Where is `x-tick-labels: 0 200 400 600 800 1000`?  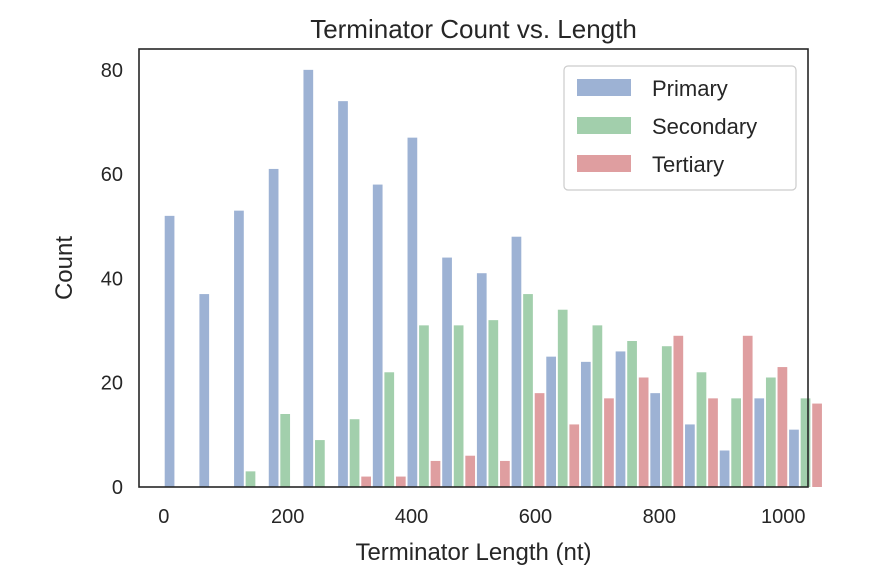
x-tick-labels: 0 200 400 600 800 1000 is located at coordinates (481, 517).